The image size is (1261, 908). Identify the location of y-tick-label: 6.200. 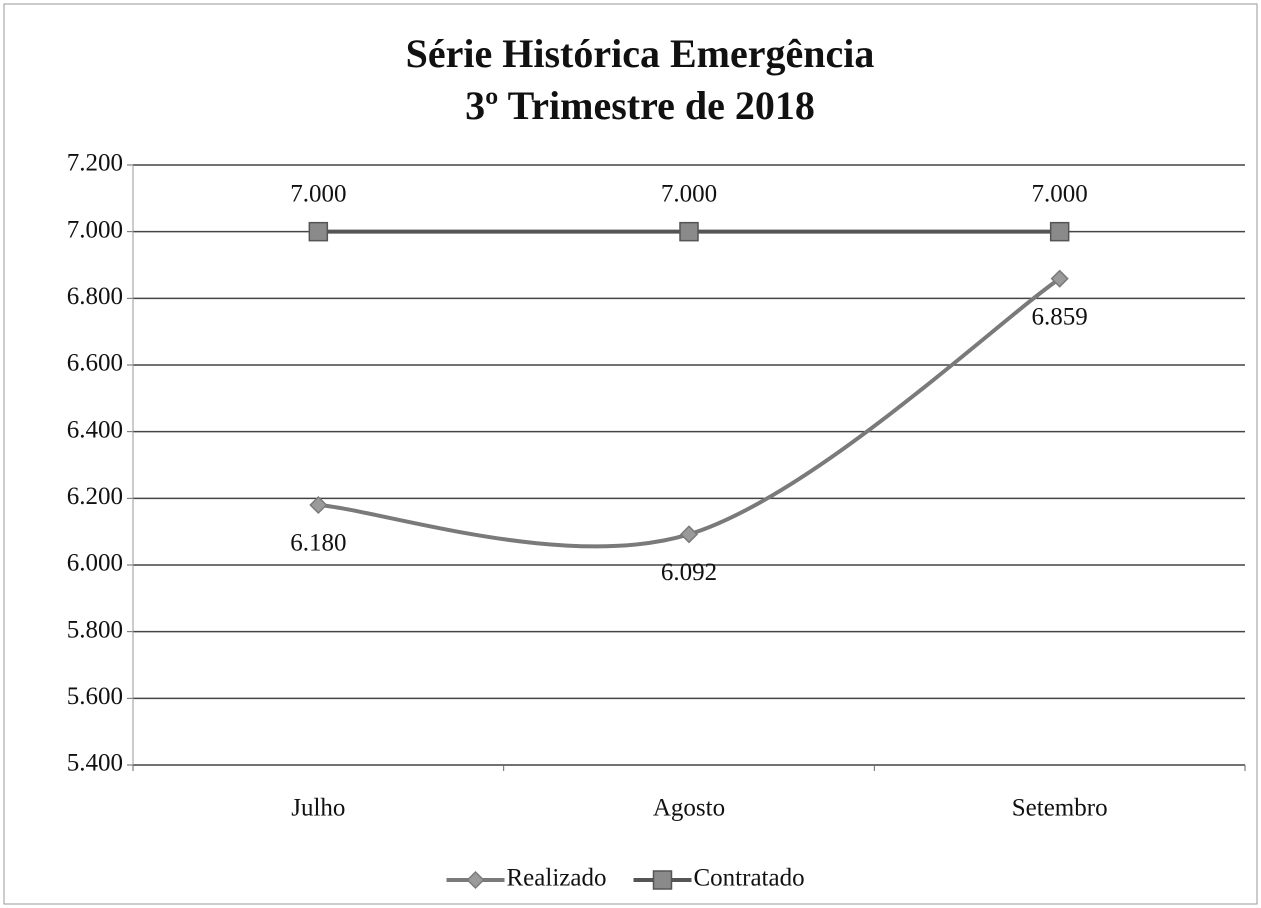
(95, 496).